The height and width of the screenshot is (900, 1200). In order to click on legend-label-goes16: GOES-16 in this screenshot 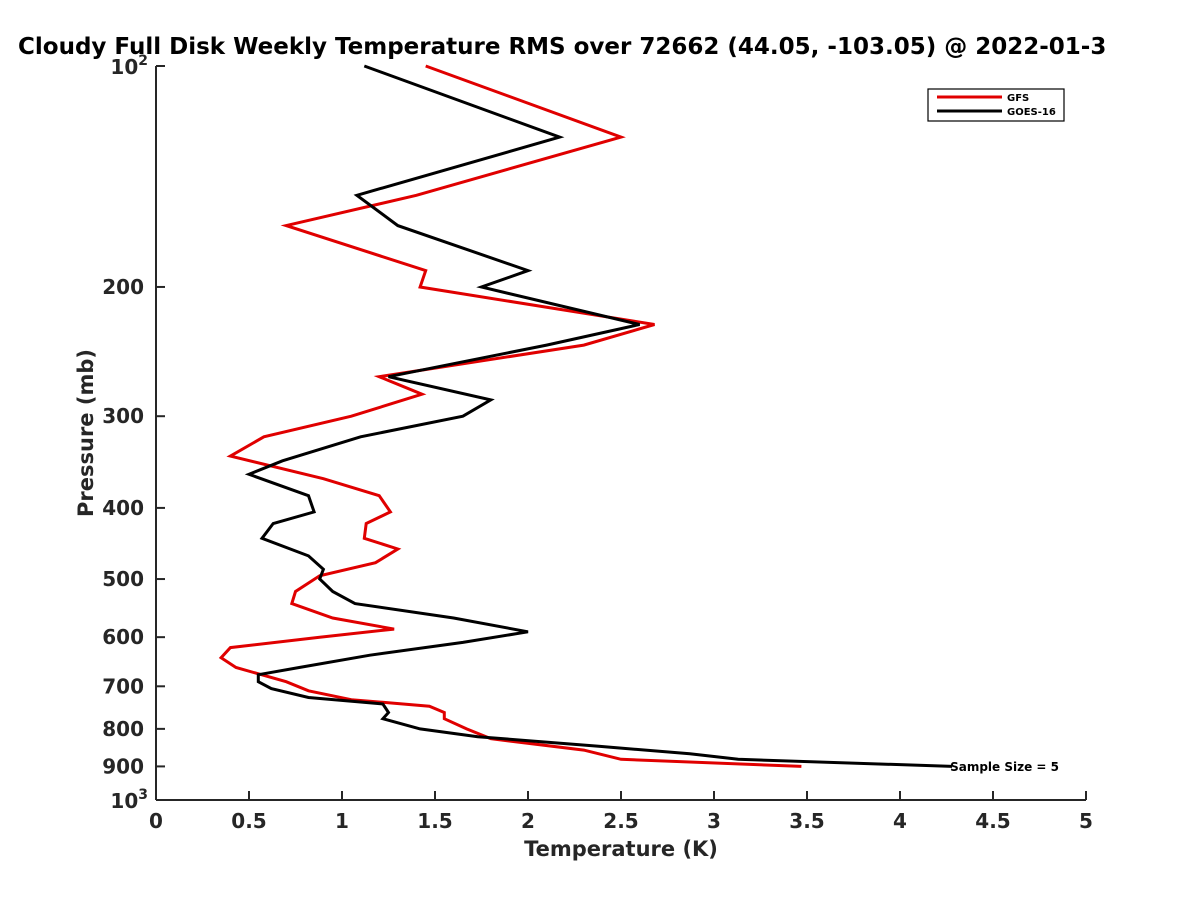, I will do `click(1031, 112)`.